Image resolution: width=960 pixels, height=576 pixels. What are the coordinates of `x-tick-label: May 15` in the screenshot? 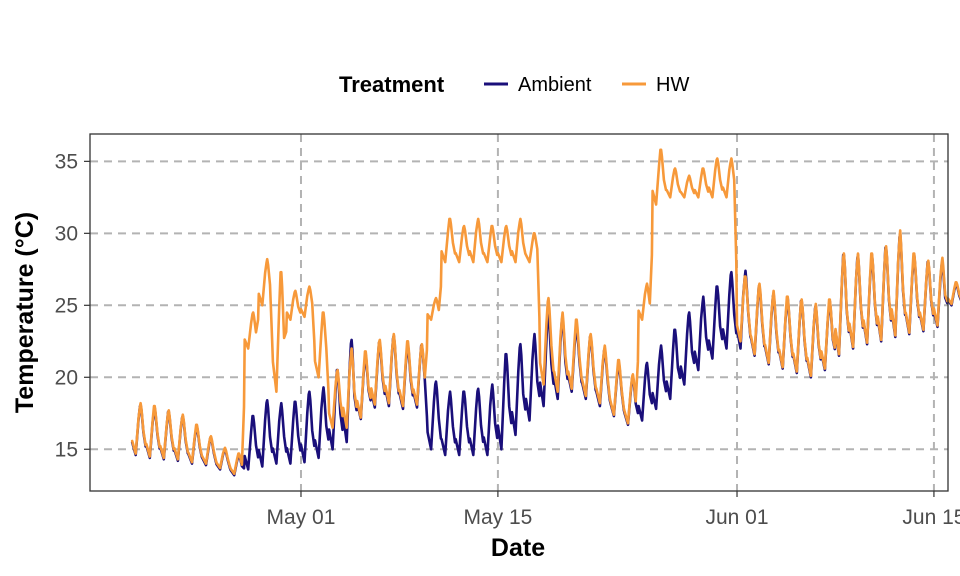 It's located at (497, 517).